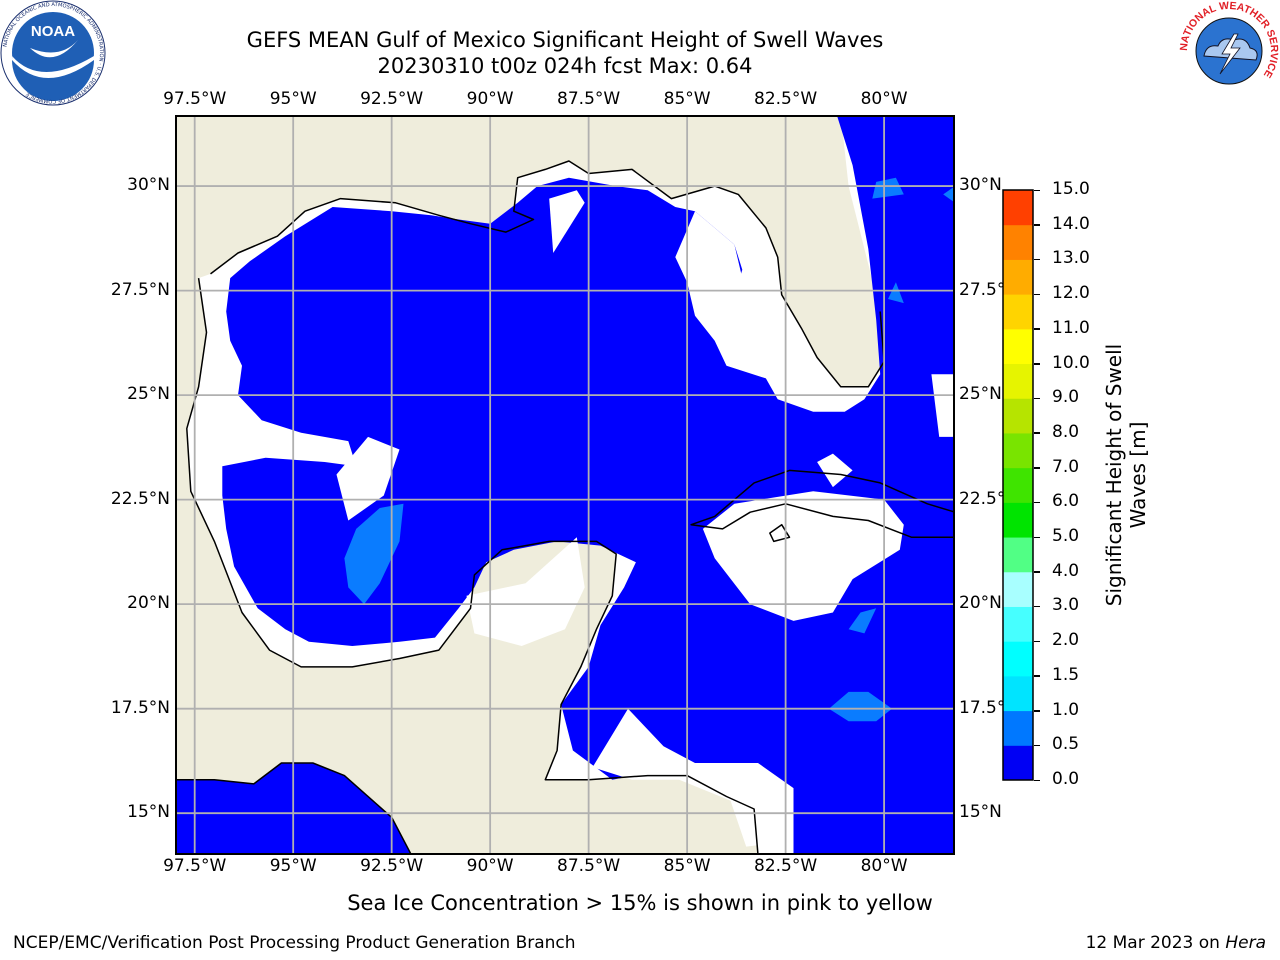 The image size is (1280, 960). What do you see at coordinates (1114, 475) in the screenshot?
I see `colorbar-title-line1: Significant Height of Swell` at bounding box center [1114, 475].